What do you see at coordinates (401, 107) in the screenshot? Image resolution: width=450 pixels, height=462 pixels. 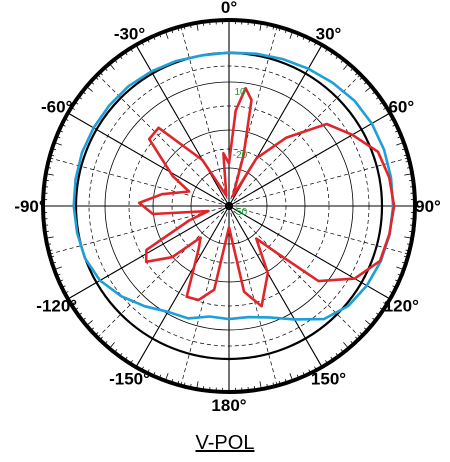 I see `angle-label: 60°` at bounding box center [401, 107].